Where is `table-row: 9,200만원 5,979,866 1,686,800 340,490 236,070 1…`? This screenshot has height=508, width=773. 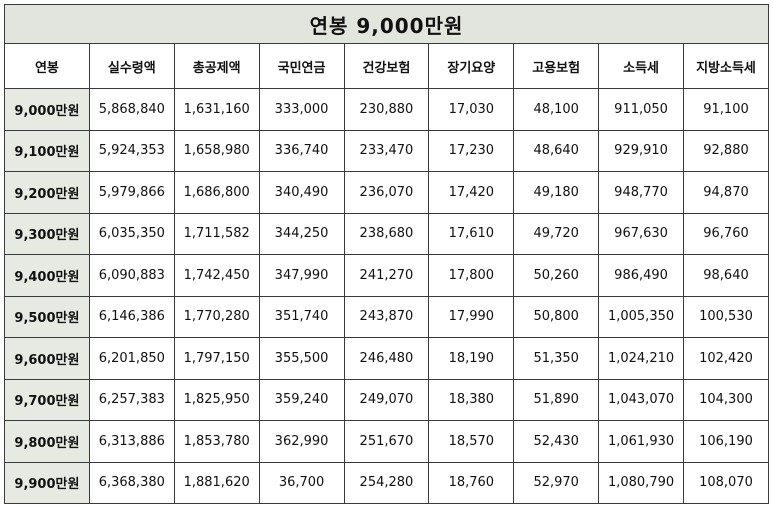 table-row: 9,200만원 5,979,866 1,686,800 340,490 236,070 1… is located at coordinates (386, 192).